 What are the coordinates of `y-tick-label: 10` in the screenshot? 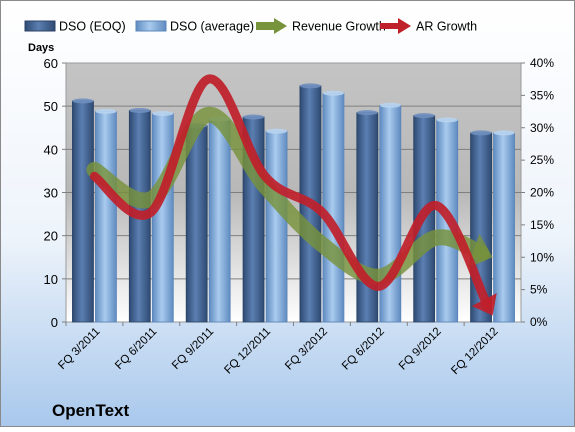 It's located at (51, 279).